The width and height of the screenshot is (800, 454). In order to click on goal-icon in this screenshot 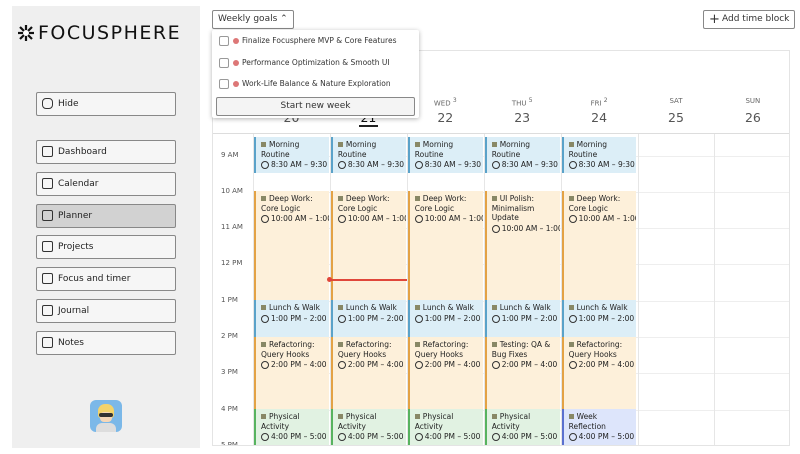, I will do `click(236, 41)`.